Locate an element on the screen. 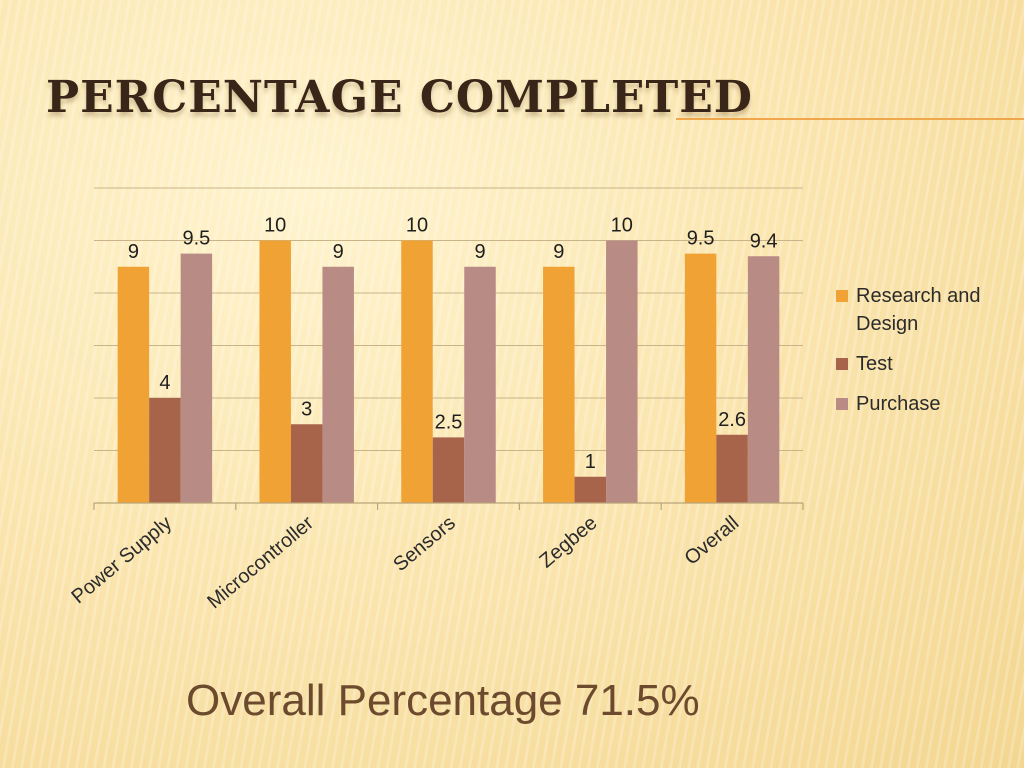  overall-percentage-text: Overall Percentage 71.5% is located at coordinates (443, 700).